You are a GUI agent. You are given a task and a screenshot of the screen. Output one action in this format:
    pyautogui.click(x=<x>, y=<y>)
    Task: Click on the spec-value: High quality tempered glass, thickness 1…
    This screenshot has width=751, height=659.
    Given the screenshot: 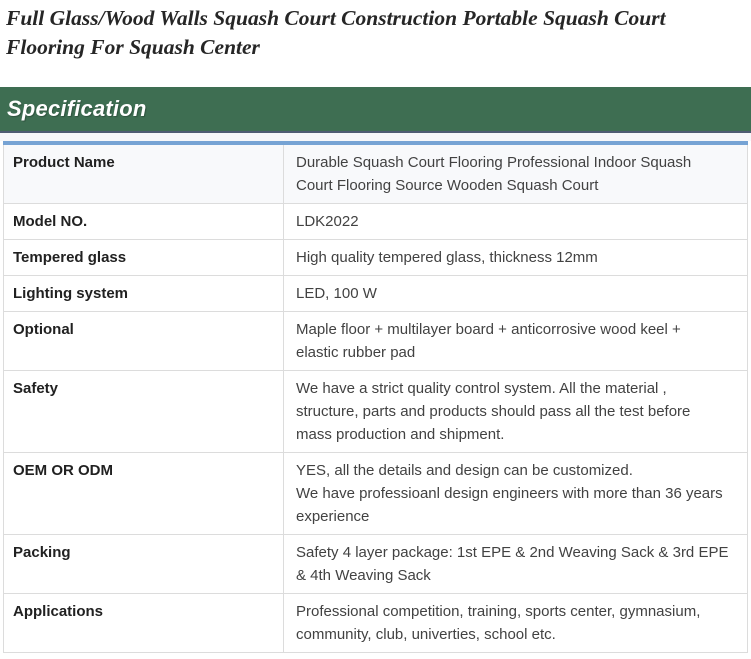 What is the action you would take?
    pyautogui.click(x=515, y=257)
    